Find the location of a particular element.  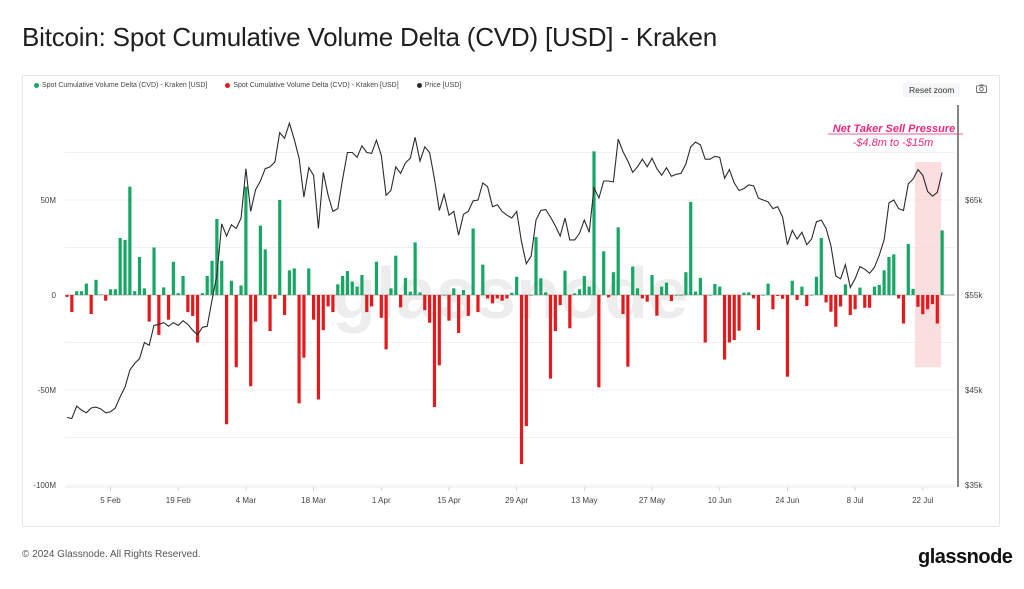

x-tick-label: 29 Apr is located at coordinates (516, 500).